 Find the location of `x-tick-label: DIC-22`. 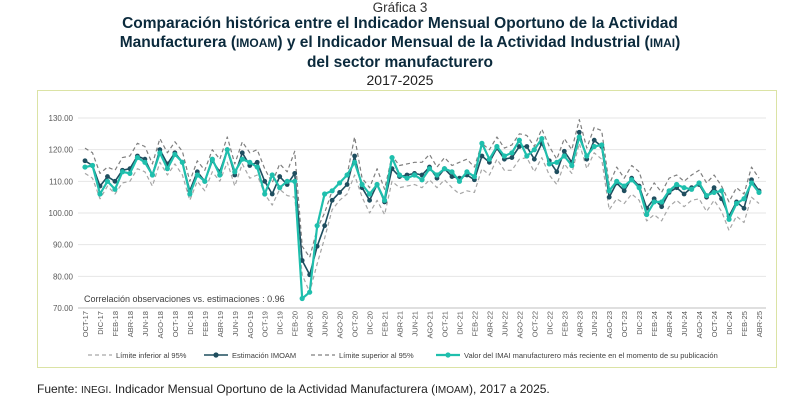

x-tick-label: DIC-22 is located at coordinates (549, 323).